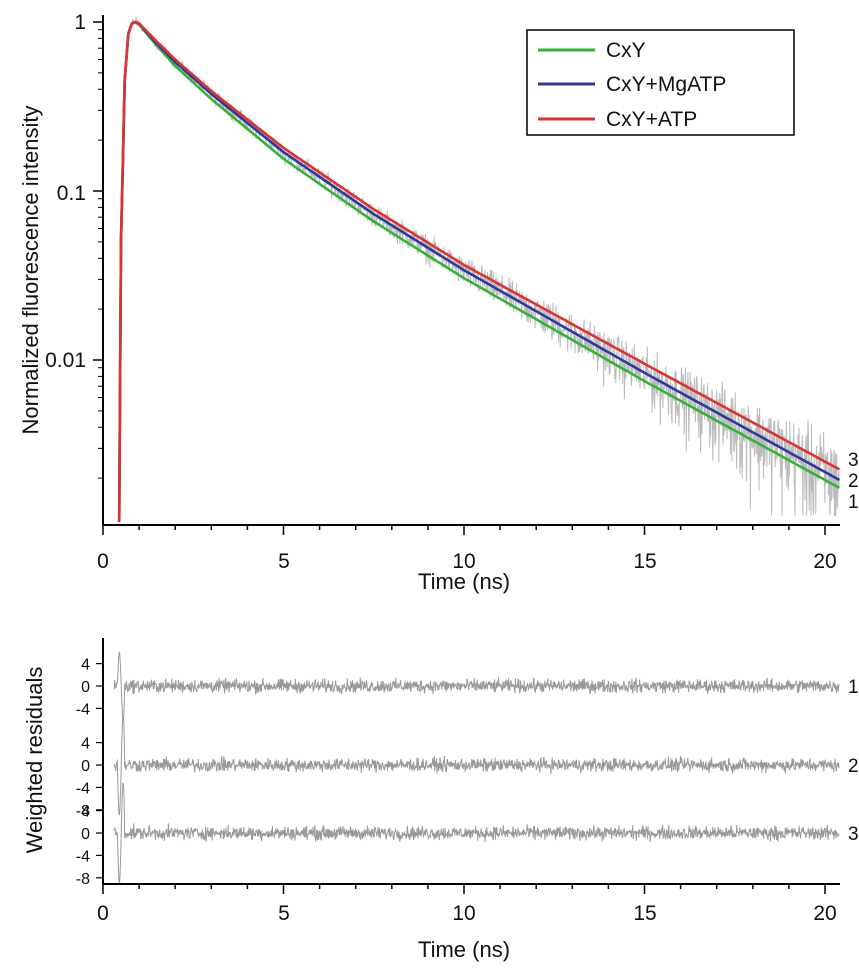 The image size is (859, 971). I want to click on residuals-x-ticks, so click(464, 889).